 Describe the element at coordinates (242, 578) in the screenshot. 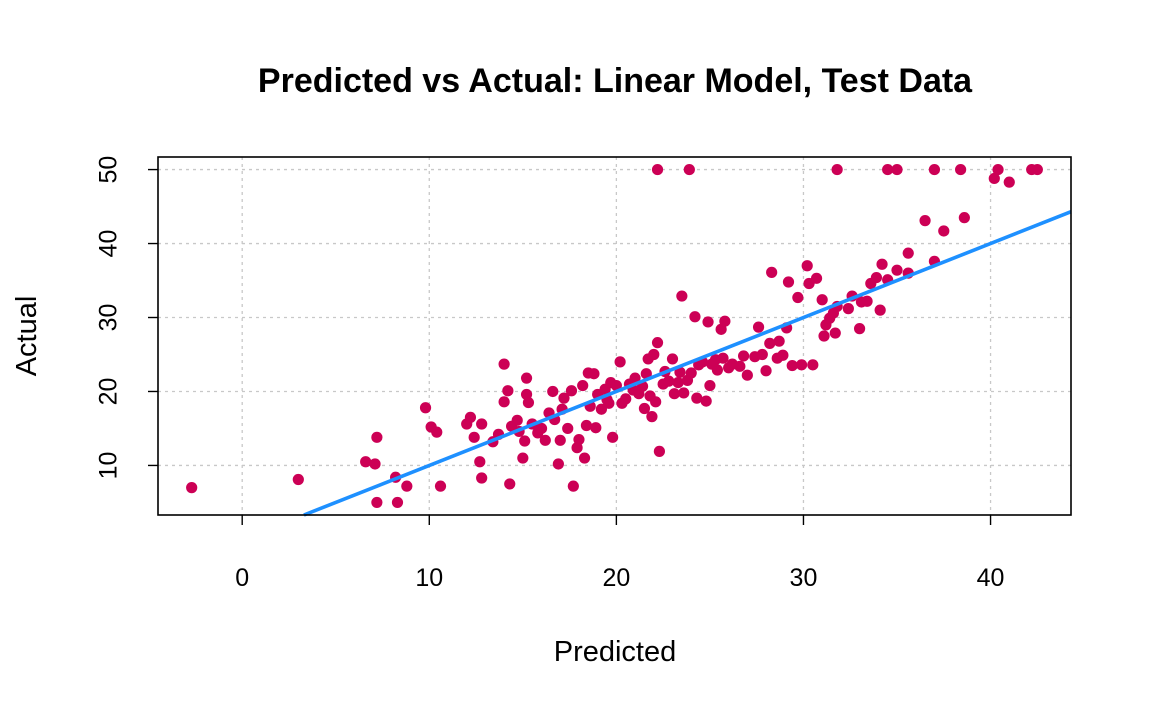

I see `x-tick-label: 0` at that location.